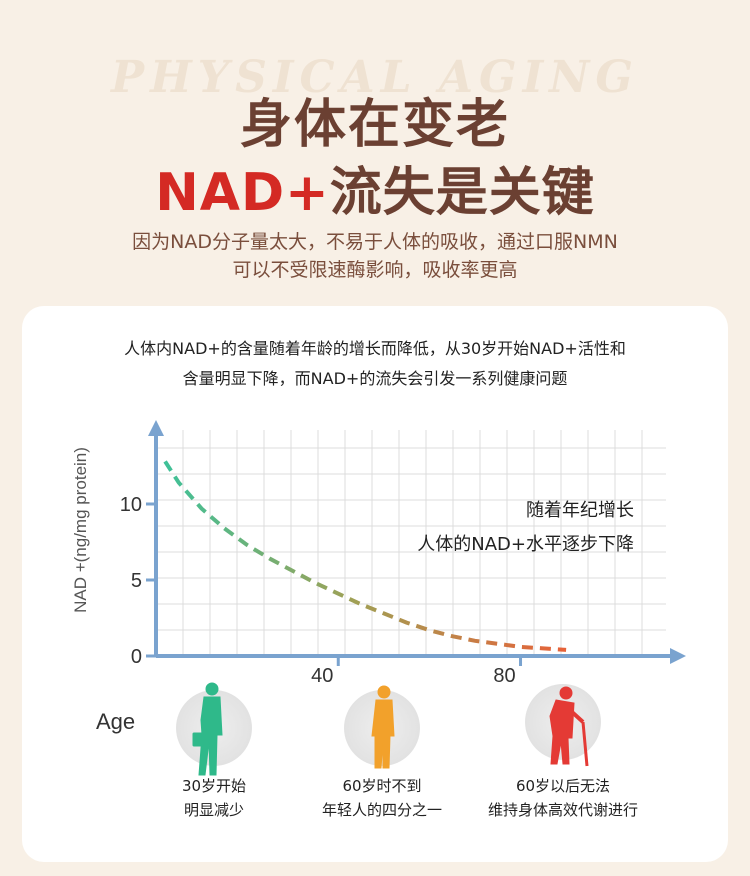 The height and width of the screenshot is (876, 750). What do you see at coordinates (374, 125) in the screenshot?
I see `page-title: 身体在变老` at bounding box center [374, 125].